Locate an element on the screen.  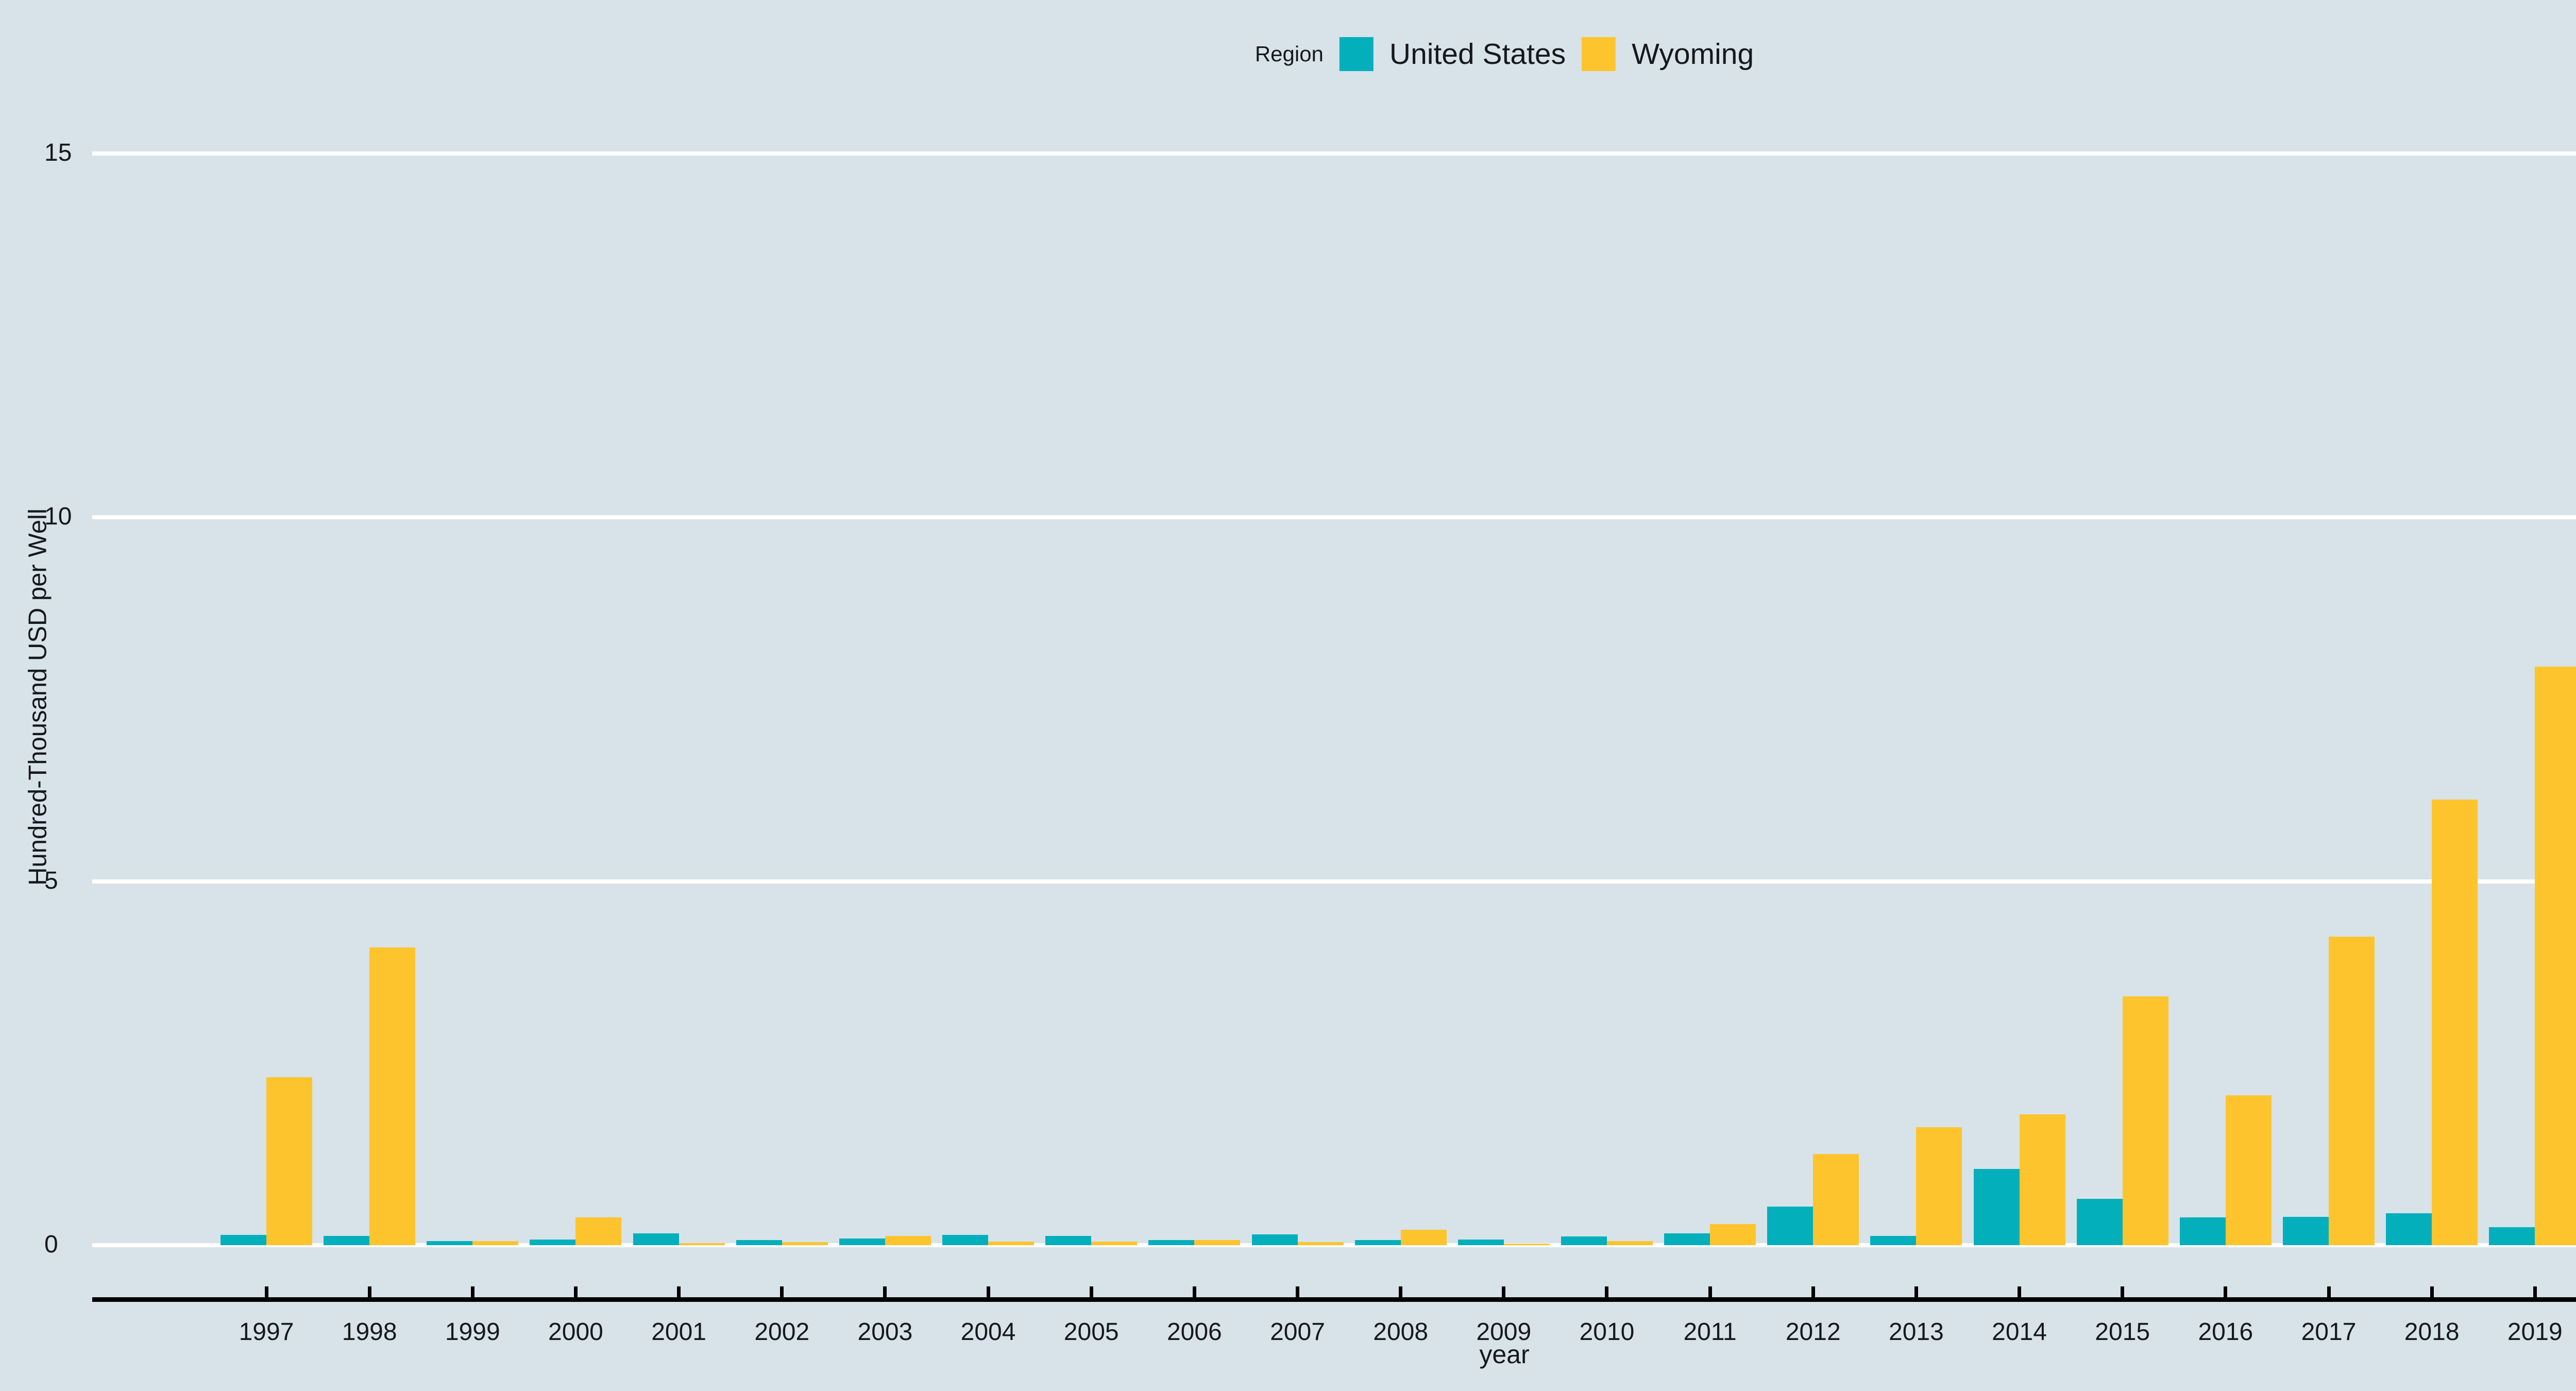
bar-wyoming-2019 is located at coordinates (2555, 955).